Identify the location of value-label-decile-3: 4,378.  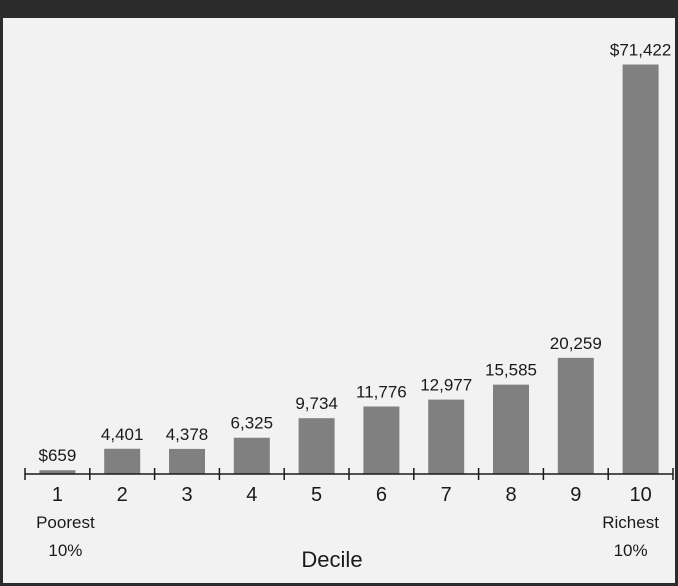
(187, 434).